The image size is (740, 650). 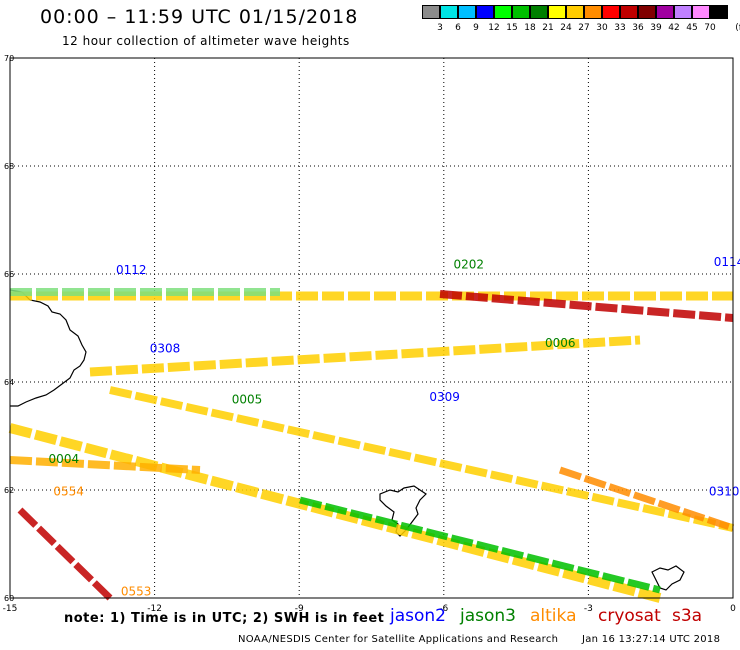 What do you see at coordinates (553, 616) in the screenshot?
I see `legend-altika: altika` at bounding box center [553, 616].